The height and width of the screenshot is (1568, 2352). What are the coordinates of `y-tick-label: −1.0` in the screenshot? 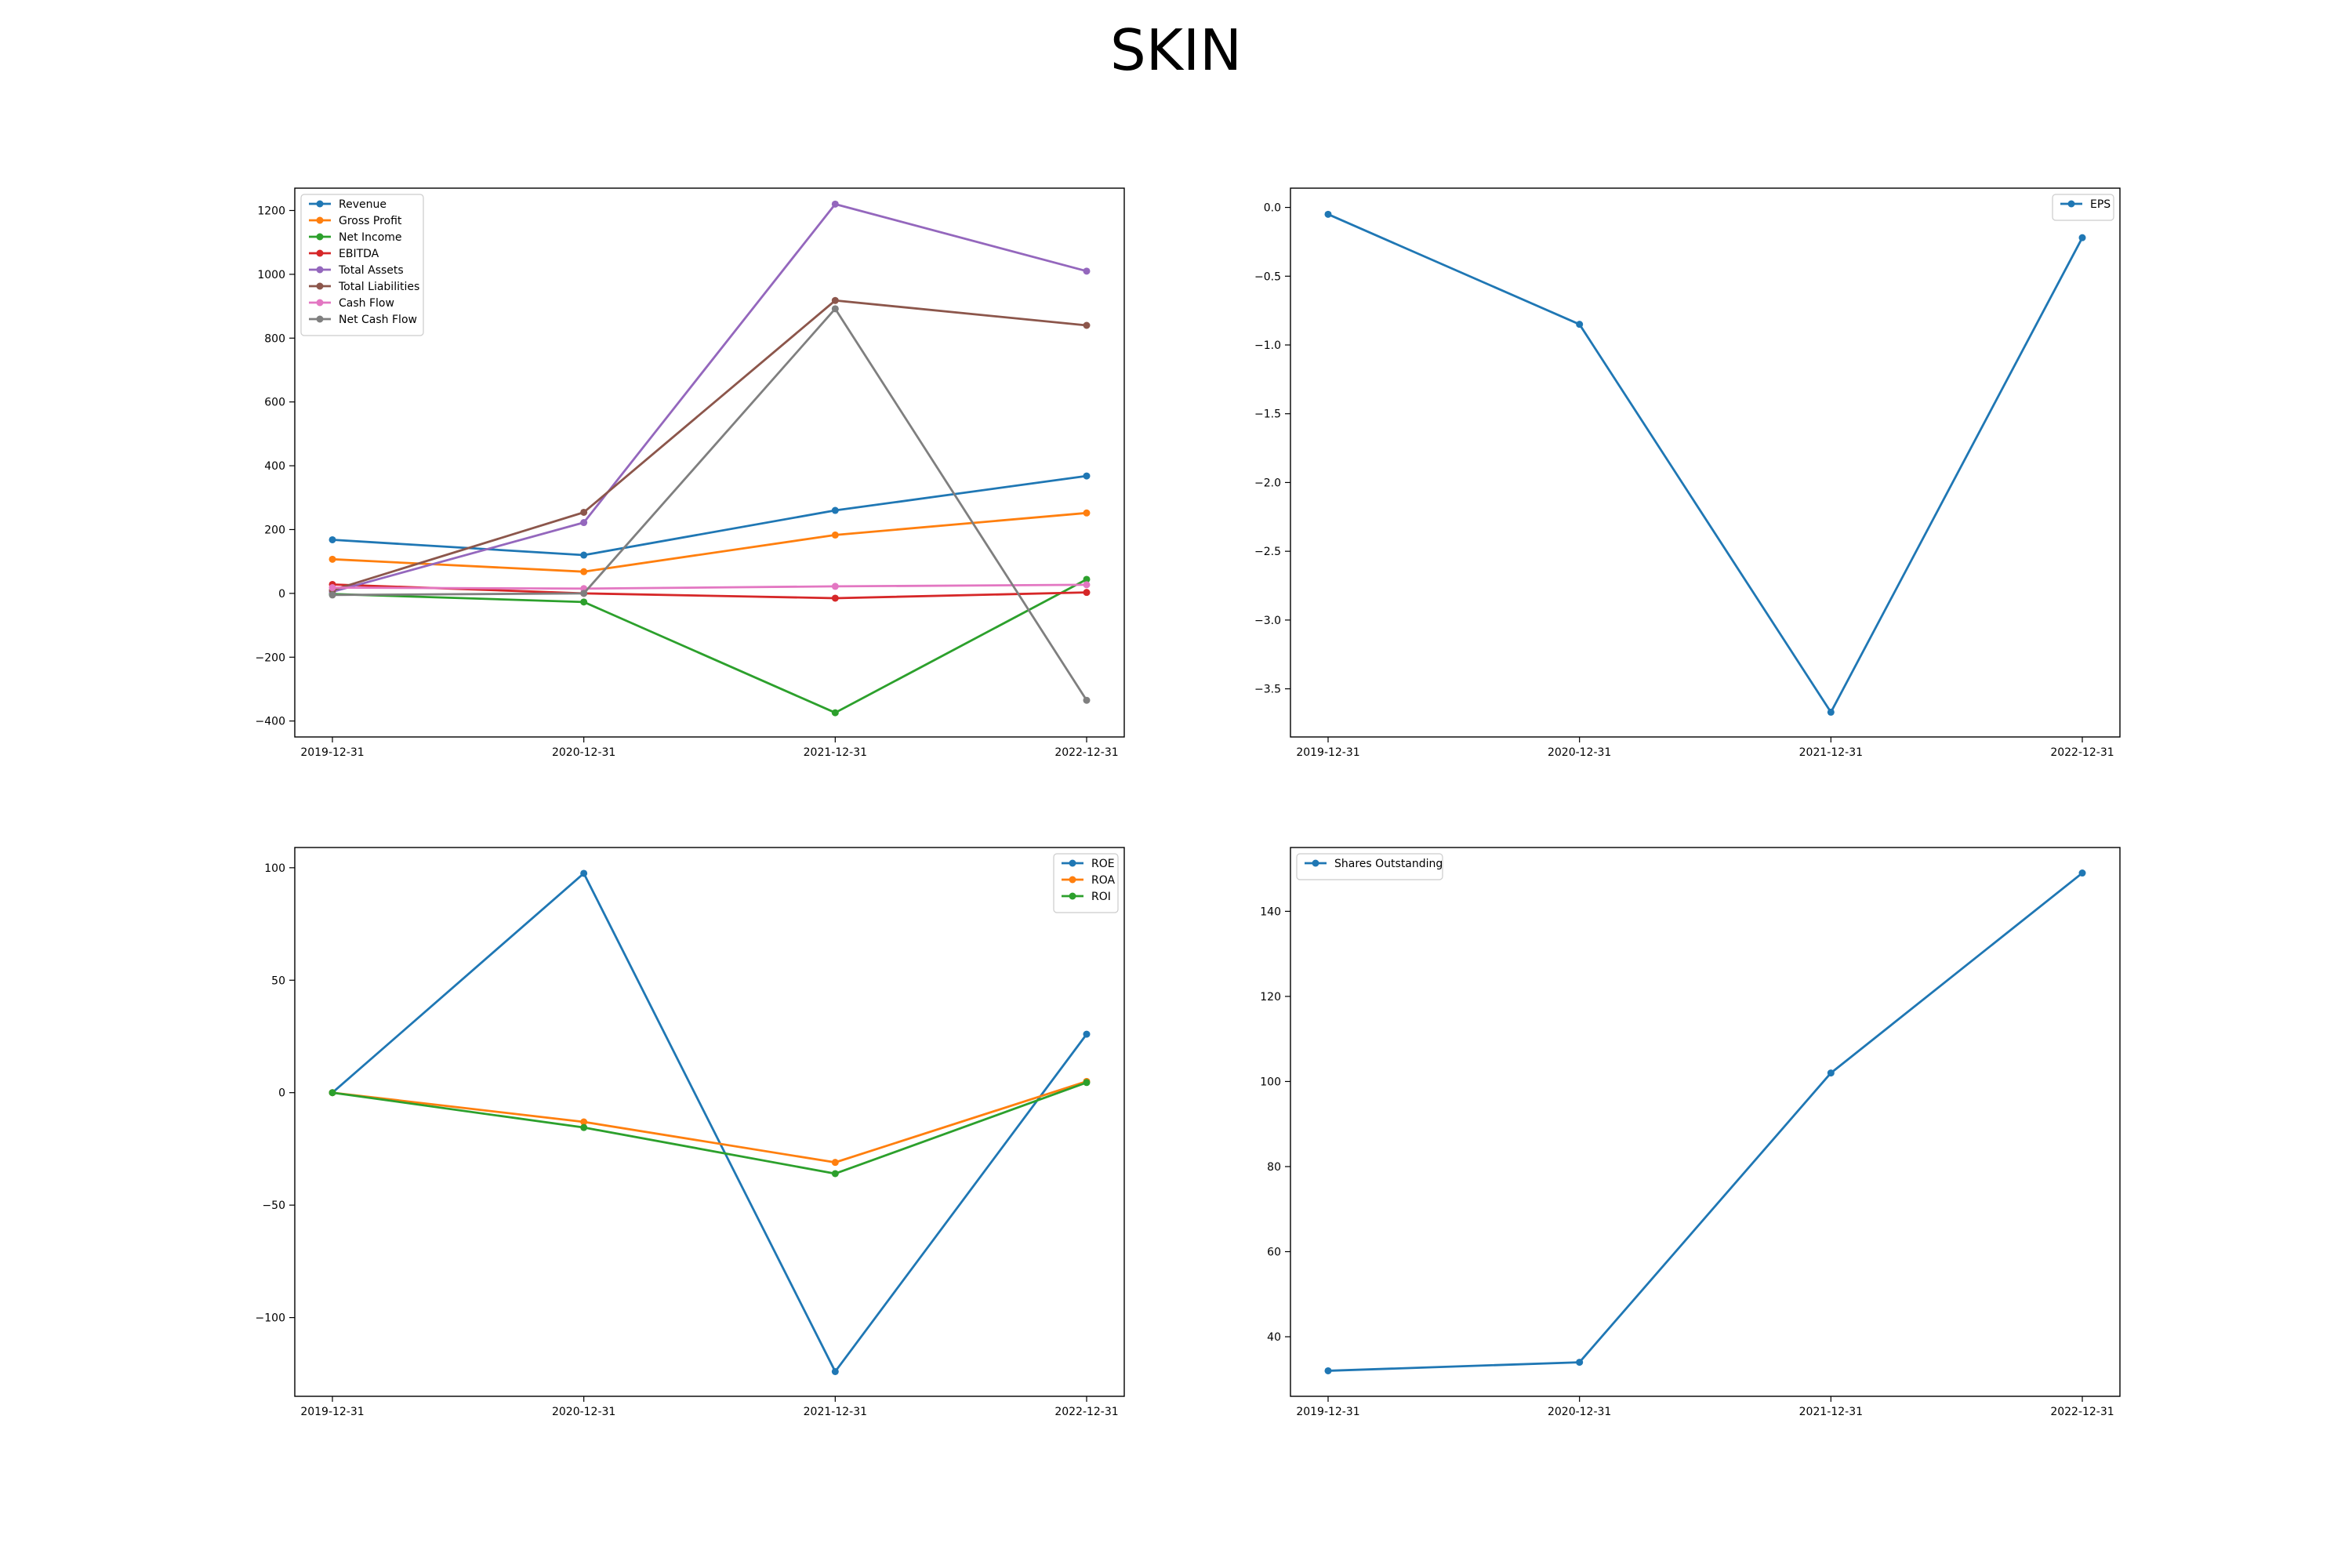 It's located at (1267, 345).